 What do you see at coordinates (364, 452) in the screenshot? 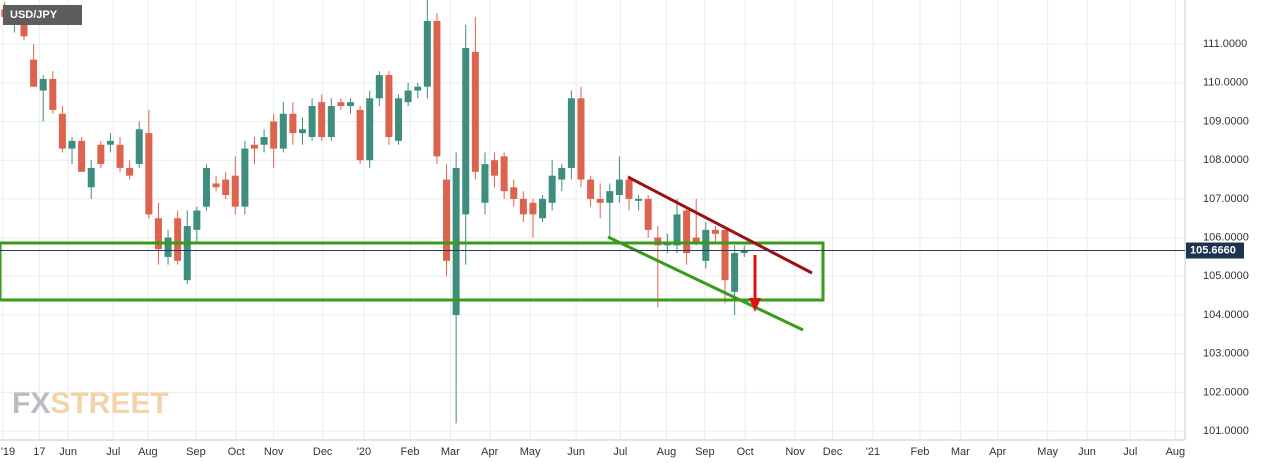
I see `x-tick-label: '20` at bounding box center [364, 452].